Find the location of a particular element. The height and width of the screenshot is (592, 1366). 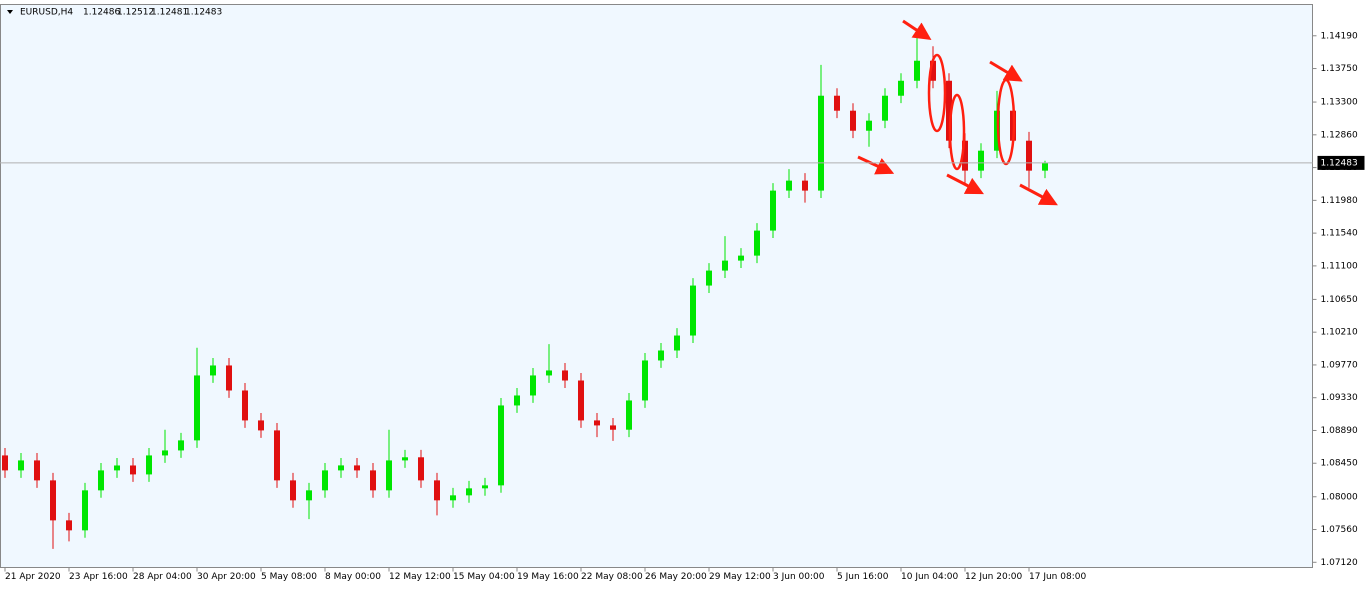

x-tick-label: 15 May 04:00 is located at coordinates (484, 577).